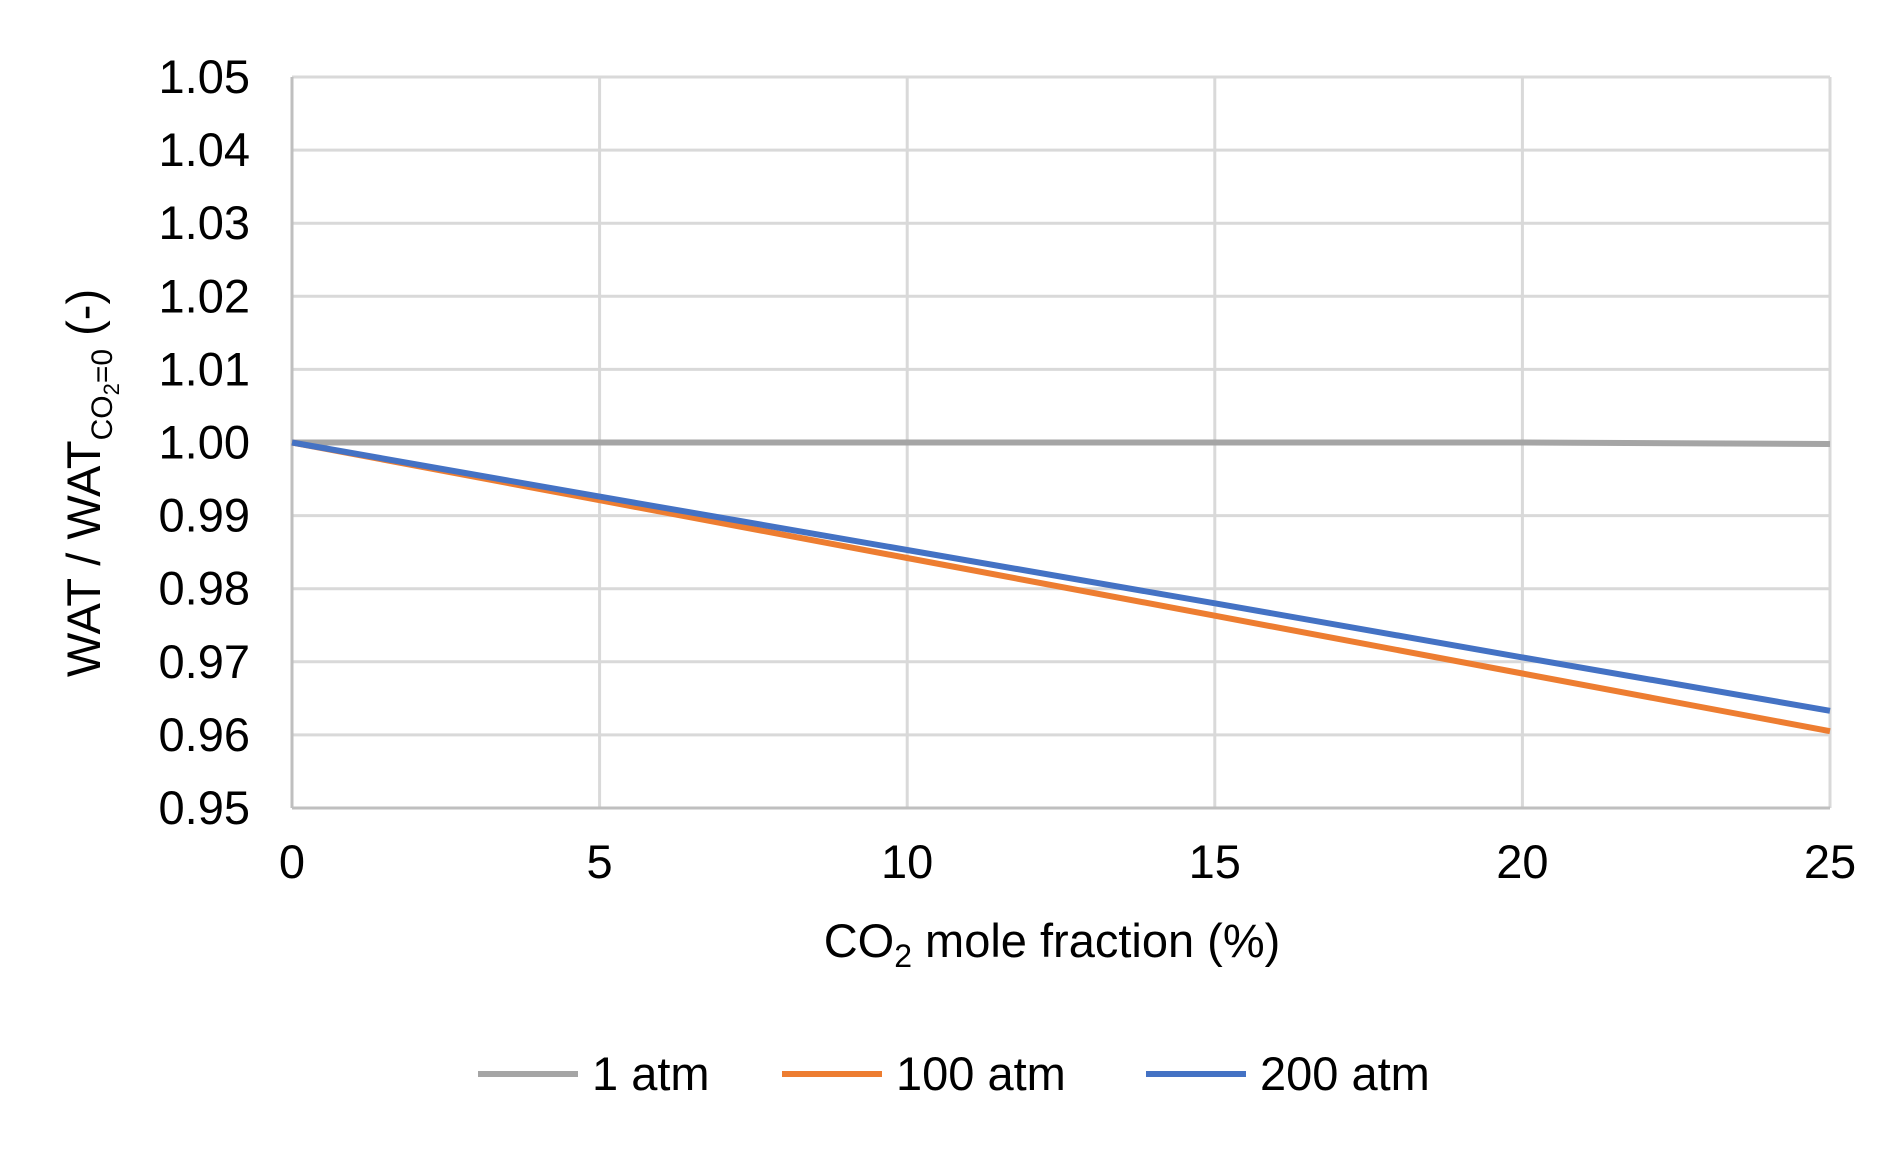  What do you see at coordinates (111, 389) in the screenshot?
I see `y-axis-title-subscript-2: 2` at bounding box center [111, 389].